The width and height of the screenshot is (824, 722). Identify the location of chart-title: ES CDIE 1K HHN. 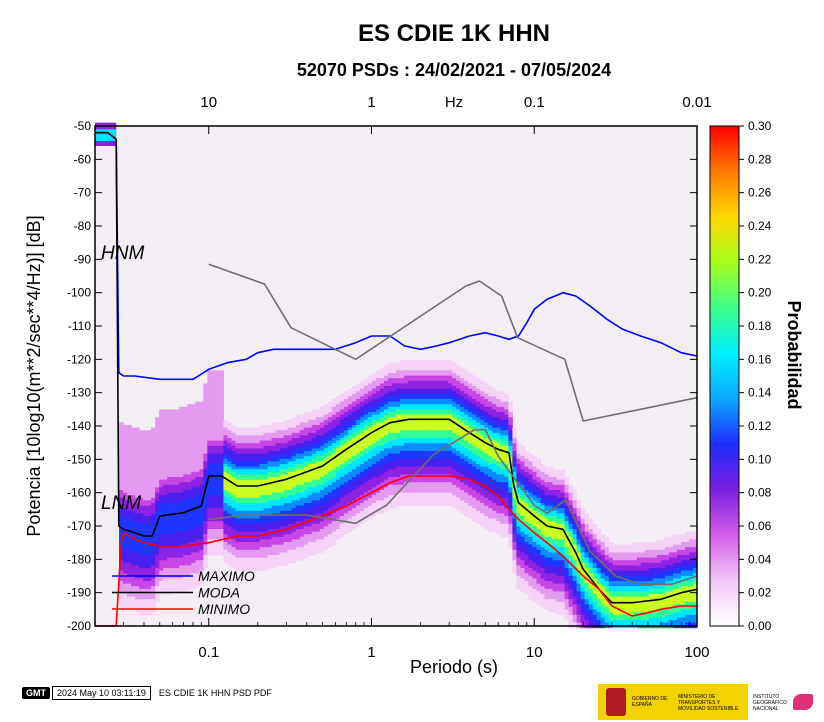
(454, 33).